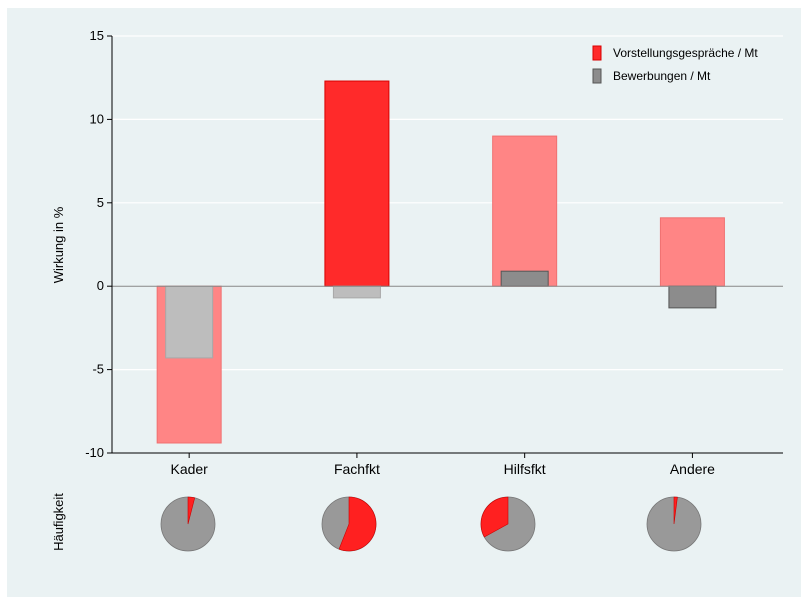  Describe the element at coordinates (442, 465) in the screenshot. I see `x-category-labels: Kader Fachfkt Hilfsfkt Andere` at that location.